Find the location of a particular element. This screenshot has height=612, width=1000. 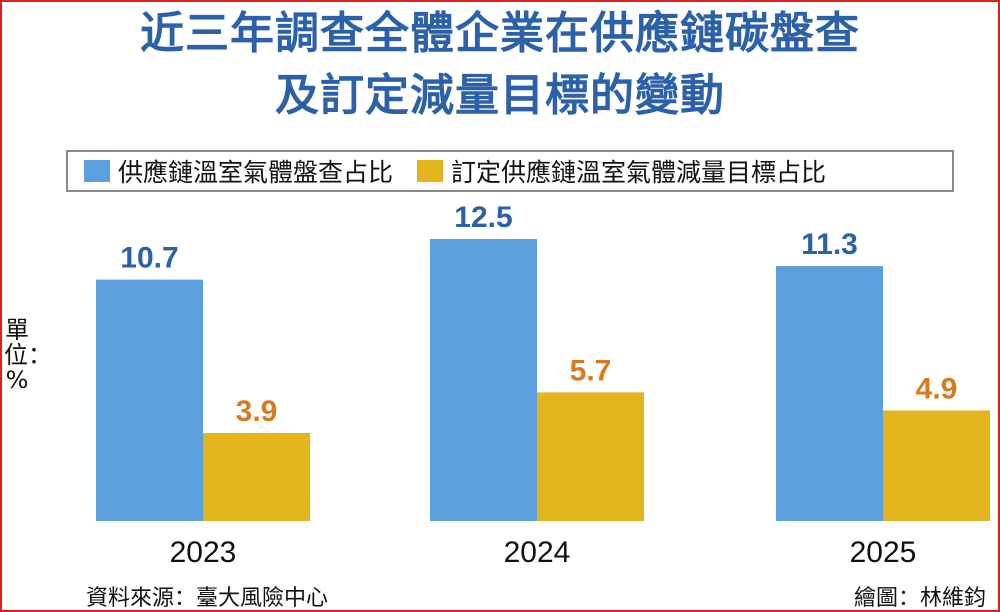

source-note: 資料來源：臺大風險中心 is located at coordinates (207, 598).